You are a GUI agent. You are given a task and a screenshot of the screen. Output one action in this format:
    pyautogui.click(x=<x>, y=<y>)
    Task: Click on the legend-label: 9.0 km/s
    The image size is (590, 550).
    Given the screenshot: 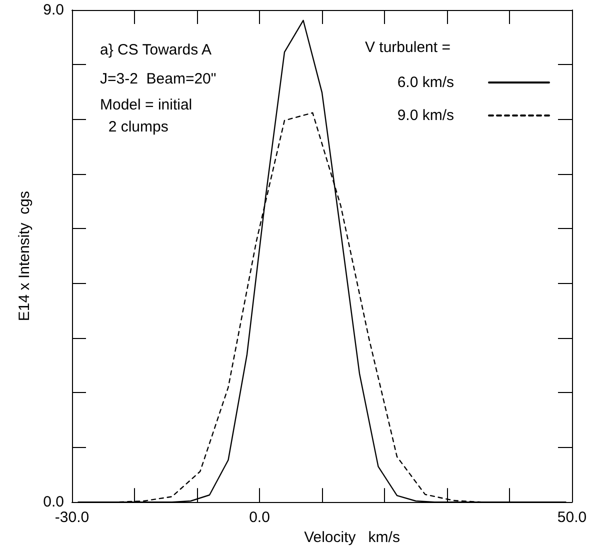 What is the action you would take?
    pyautogui.click(x=425, y=115)
    